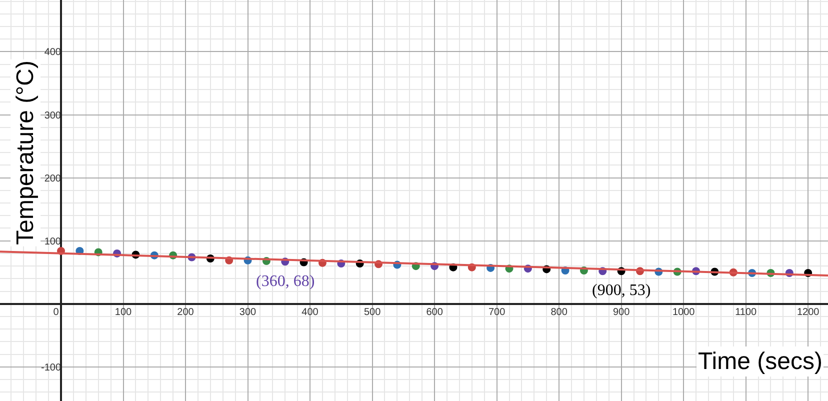 This screenshot has height=401, width=828. What do you see at coordinates (497, 312) in the screenshot?
I see `x-tick-label: 700` at bounding box center [497, 312].